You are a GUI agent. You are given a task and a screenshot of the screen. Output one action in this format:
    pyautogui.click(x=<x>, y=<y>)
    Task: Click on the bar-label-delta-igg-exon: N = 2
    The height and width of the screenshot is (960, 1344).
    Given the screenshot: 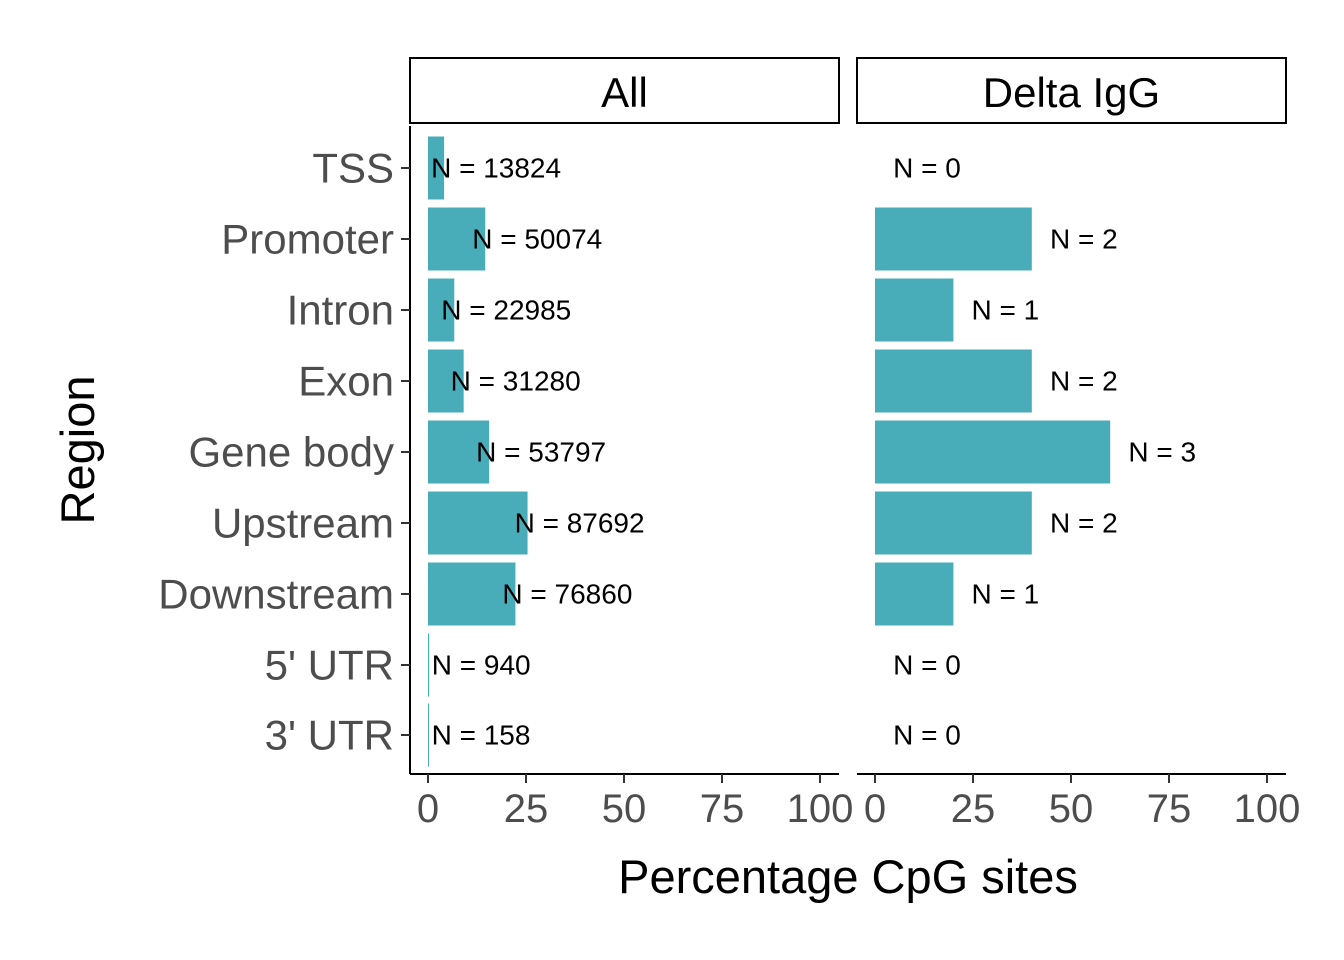 What is the action you would take?
    pyautogui.click(x=1084, y=381)
    